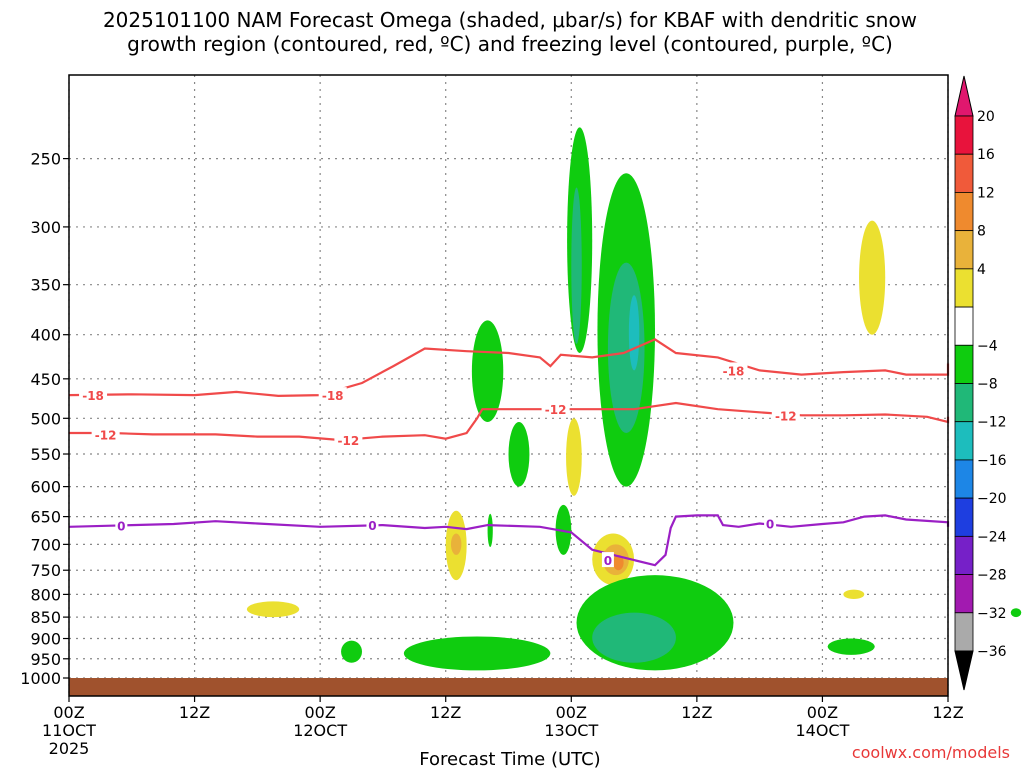  Describe the element at coordinates (931, 752) in the screenshot. I see `credit-link: coolwx.com/models` at that location.